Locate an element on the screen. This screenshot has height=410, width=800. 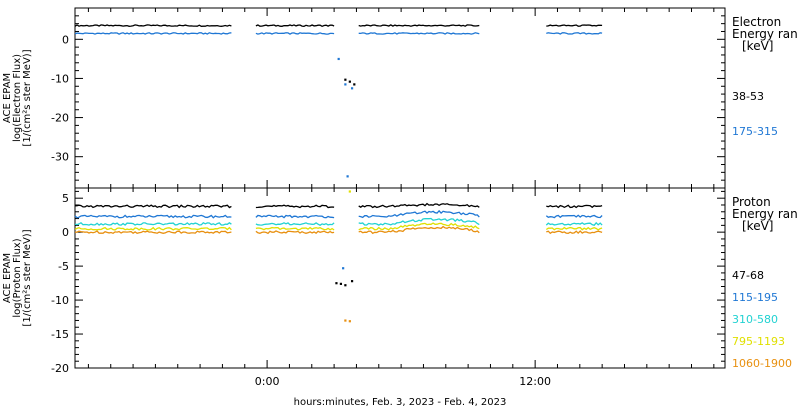
y-tick-label: -5 is located at coordinates (63, 266).